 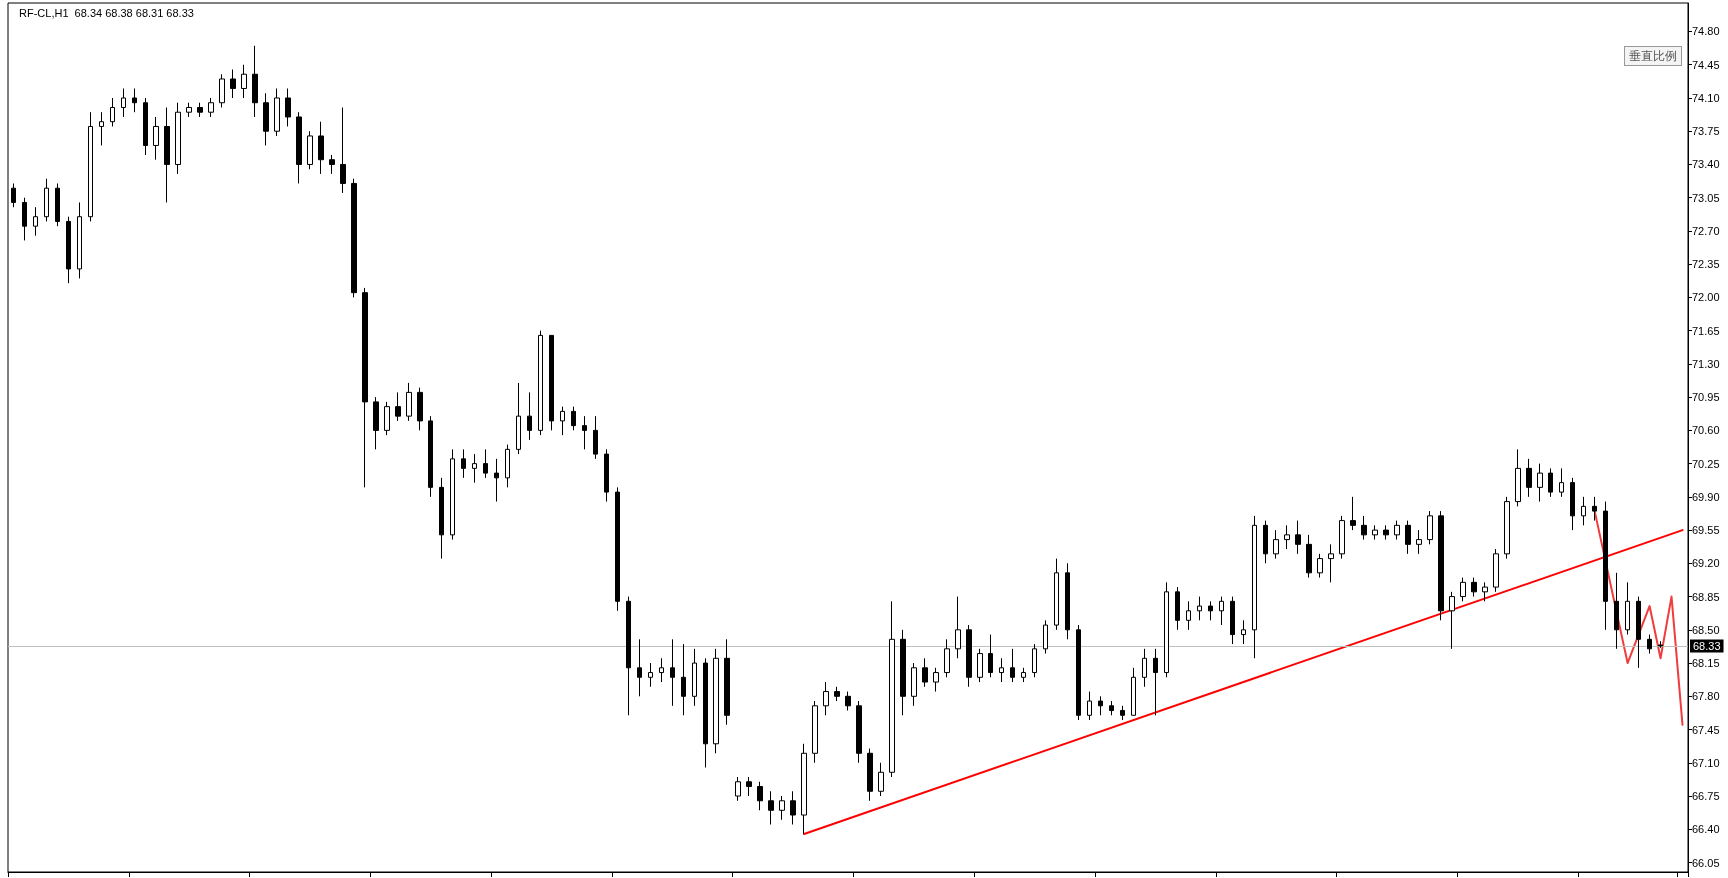 I want to click on y-tick-label: 74.80, so click(x=1706, y=31).